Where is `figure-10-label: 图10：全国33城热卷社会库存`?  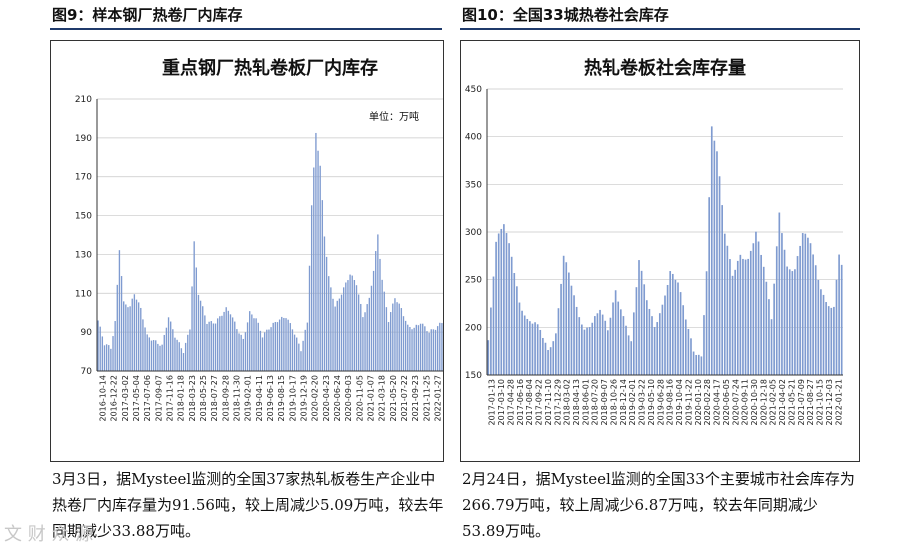 figure-10-label: 图10：全国33城热卷社会库存 is located at coordinates (565, 15).